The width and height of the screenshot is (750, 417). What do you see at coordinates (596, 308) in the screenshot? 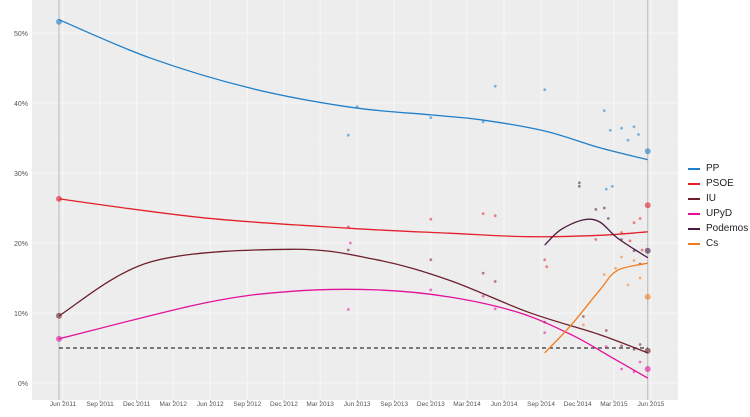
I see `trend-line-cs` at bounding box center [596, 308].